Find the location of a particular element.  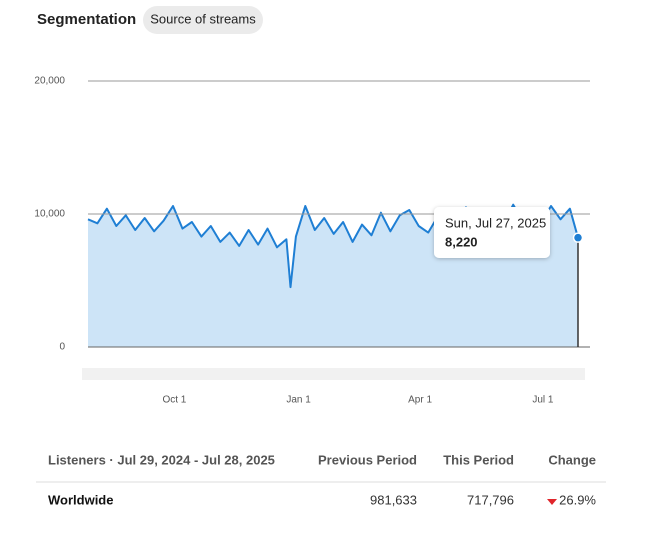

table-header: Previous Period is located at coordinates (367, 459).